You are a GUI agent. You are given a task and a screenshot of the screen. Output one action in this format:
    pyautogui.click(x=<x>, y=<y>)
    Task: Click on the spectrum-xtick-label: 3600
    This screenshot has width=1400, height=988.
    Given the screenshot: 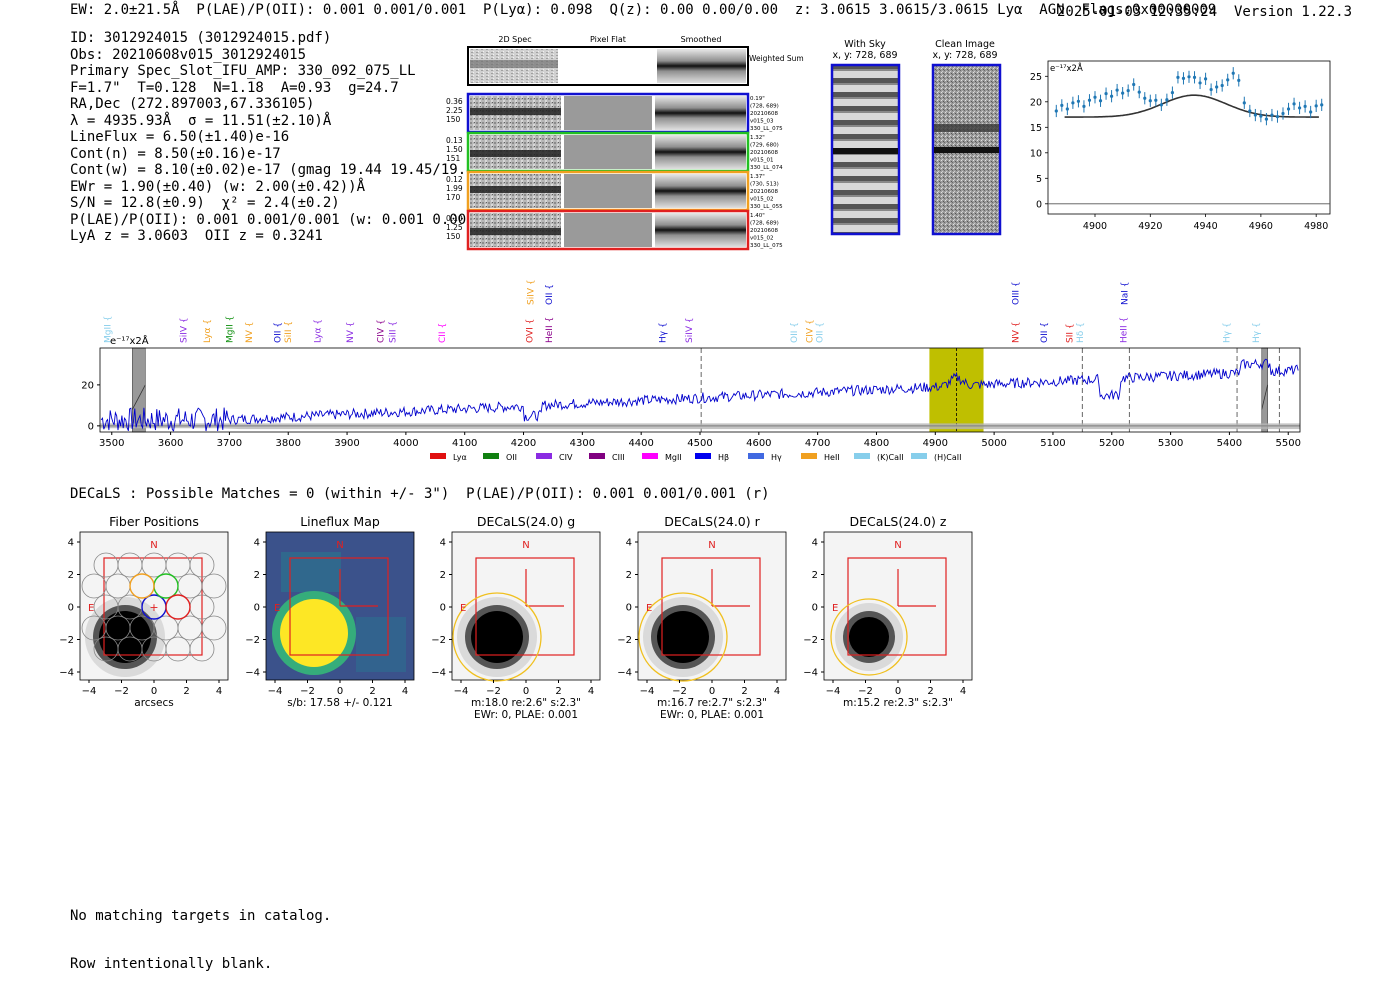 What is the action you would take?
    pyautogui.click(x=170, y=443)
    